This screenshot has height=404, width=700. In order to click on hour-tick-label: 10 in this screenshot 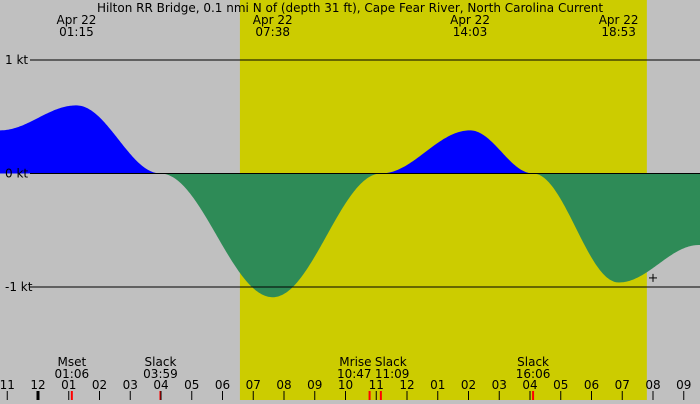, I will do `click(345, 385)`.